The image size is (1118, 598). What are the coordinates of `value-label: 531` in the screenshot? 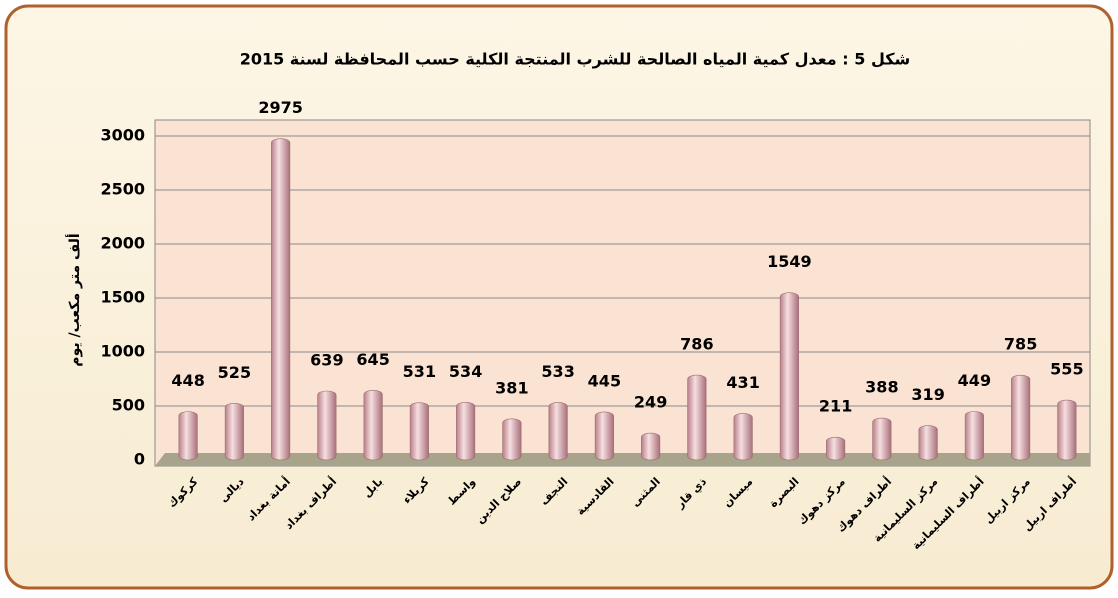 It's located at (419, 371).